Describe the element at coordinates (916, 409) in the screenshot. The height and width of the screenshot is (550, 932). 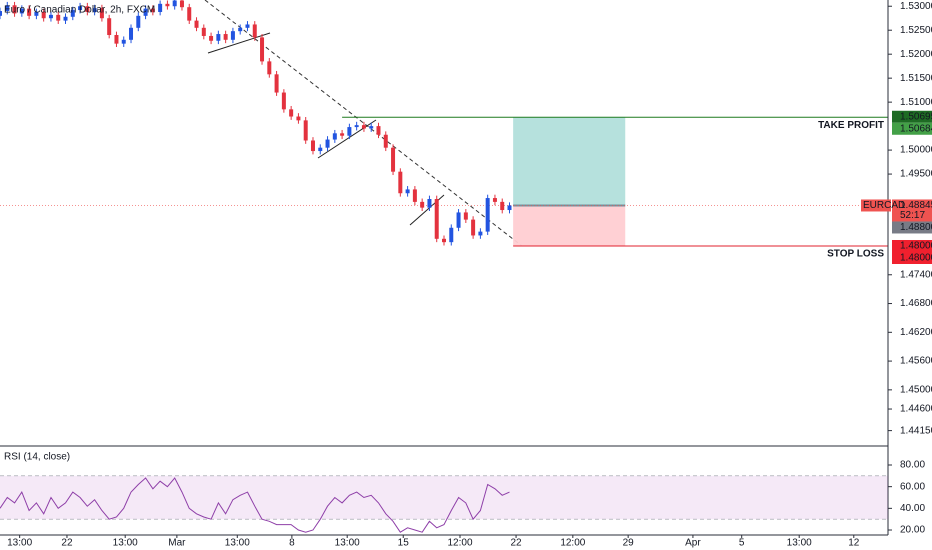
I see `y-tick-label: 1.44600` at that location.